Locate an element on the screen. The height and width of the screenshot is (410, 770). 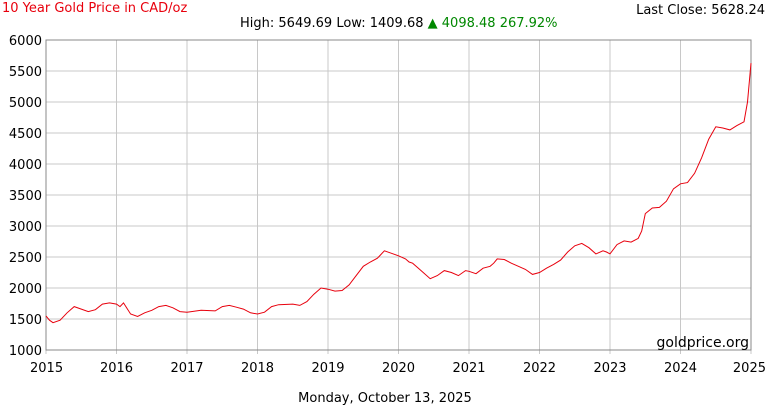
low-value: 1409.68 is located at coordinates (396, 23).